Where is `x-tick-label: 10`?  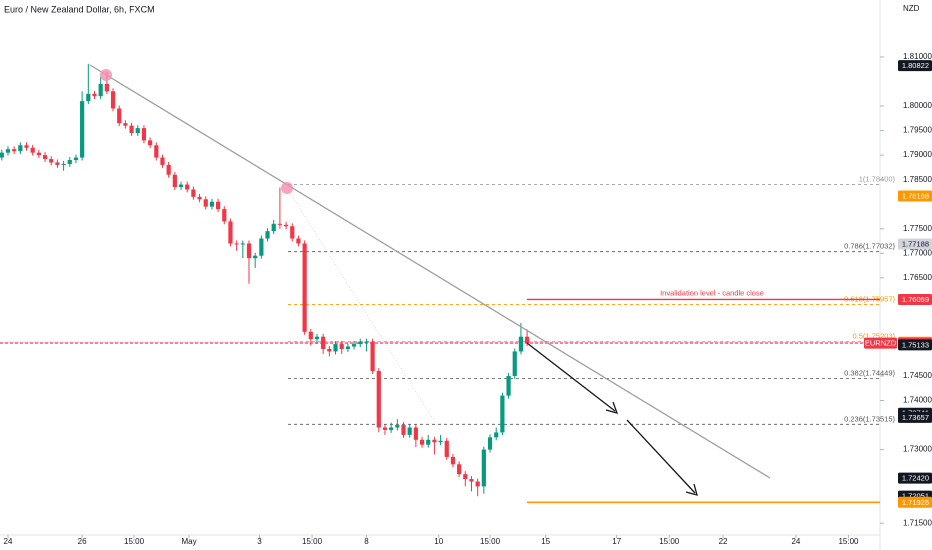
x-tick-label: 10 is located at coordinates (438, 541).